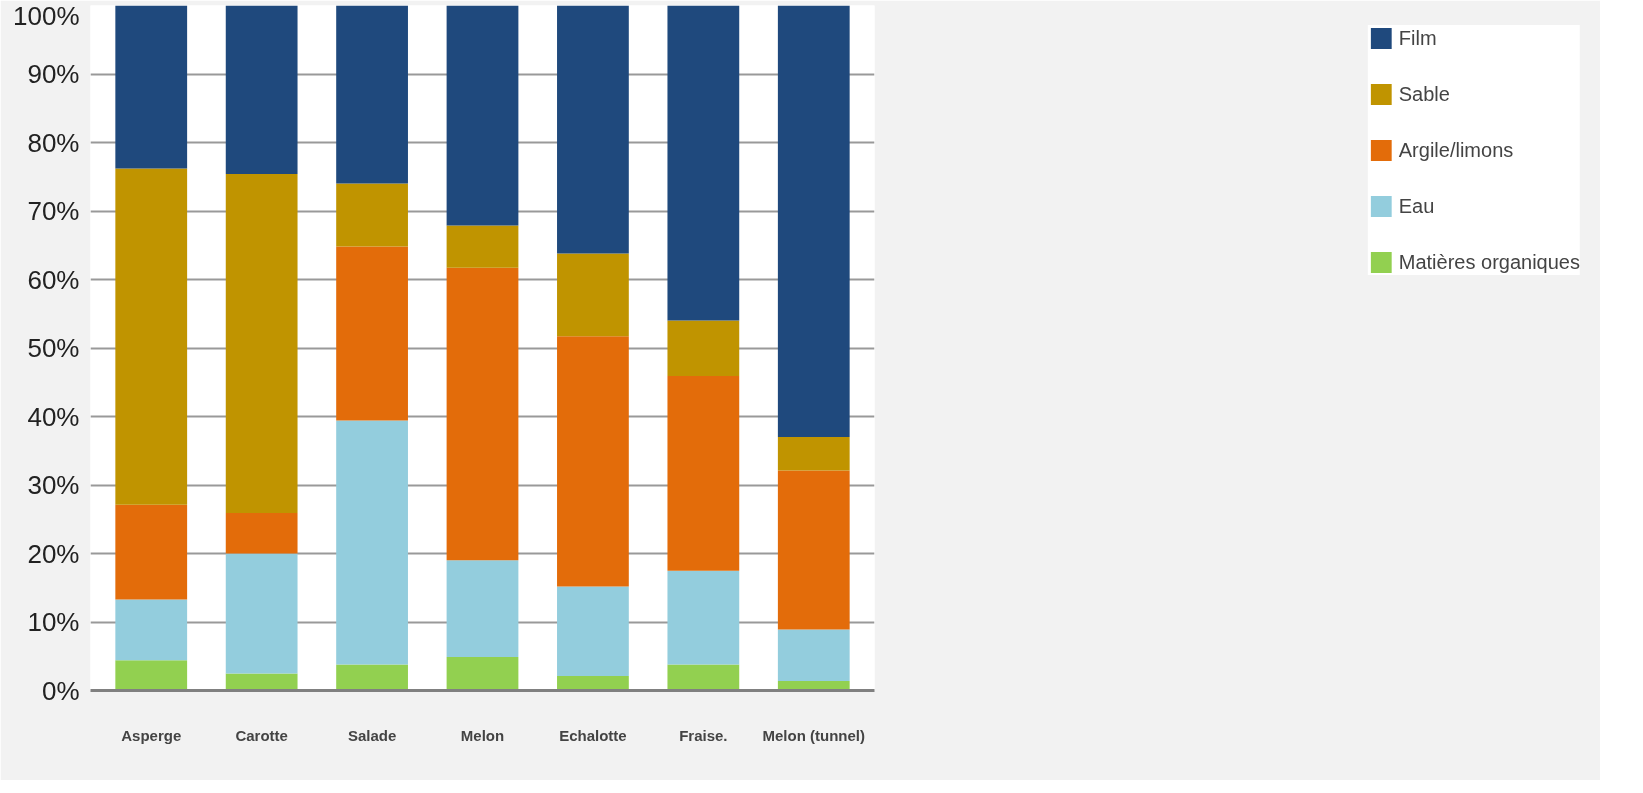 Image resolution: width=1643 pixels, height=793 pixels. Describe the element at coordinates (53, 211) in the screenshot. I see `y-tick-label: 70%` at that location.